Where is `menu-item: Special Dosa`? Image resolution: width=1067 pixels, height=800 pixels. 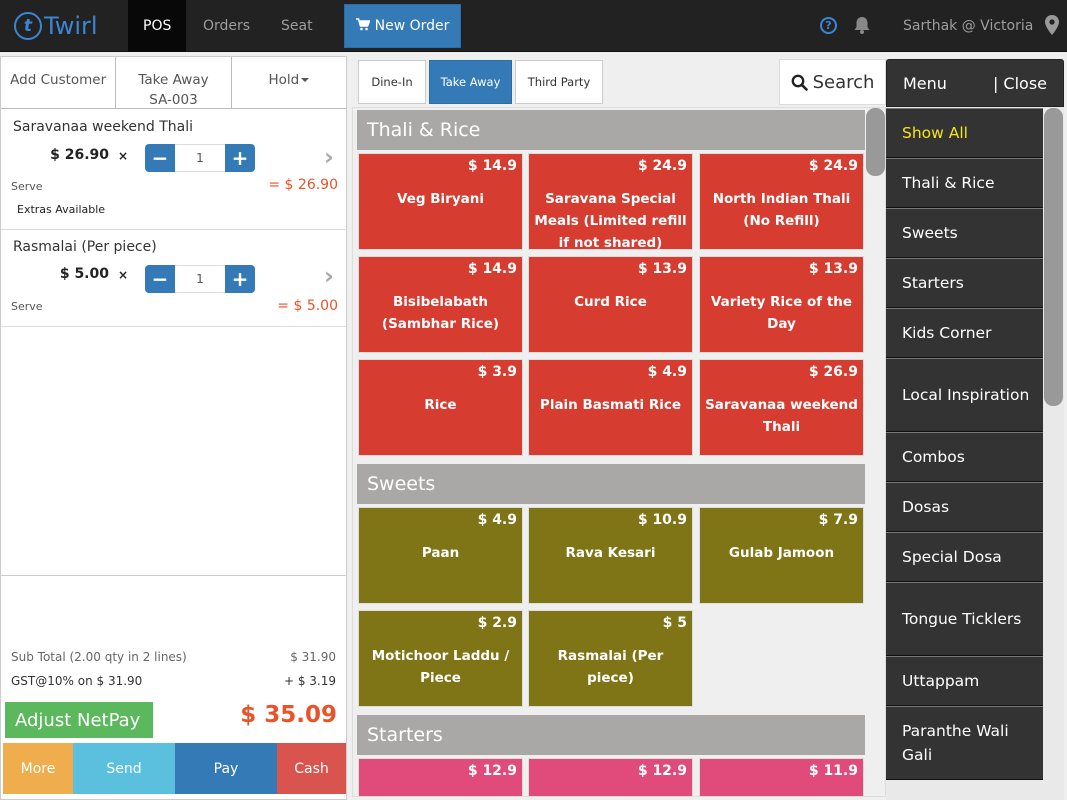 menu-item: Special Dosa is located at coordinates (964, 557).